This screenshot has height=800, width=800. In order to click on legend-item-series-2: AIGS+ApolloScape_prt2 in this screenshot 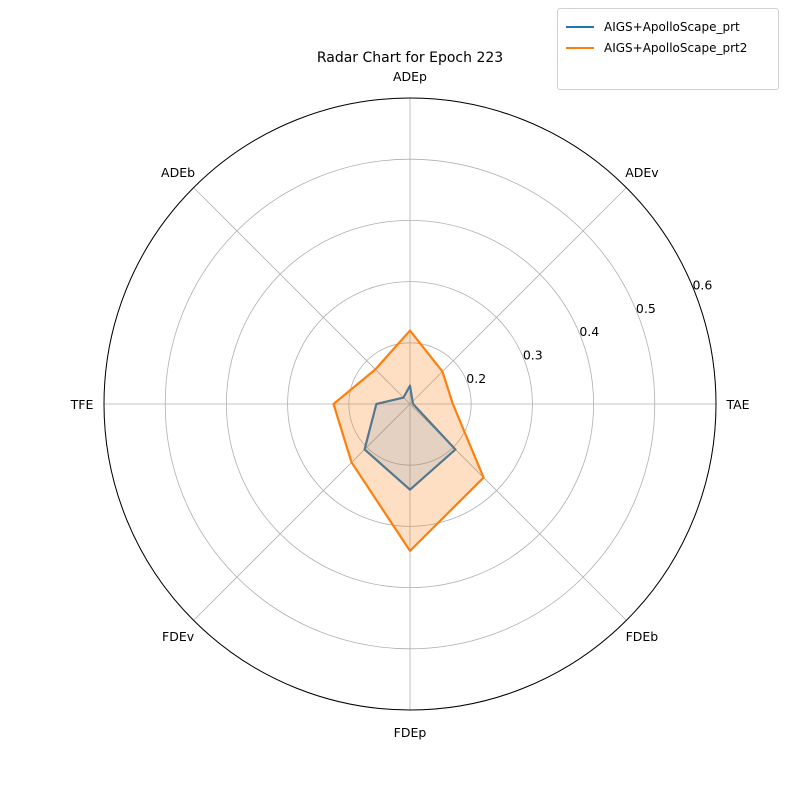, I will do `click(668, 47)`.